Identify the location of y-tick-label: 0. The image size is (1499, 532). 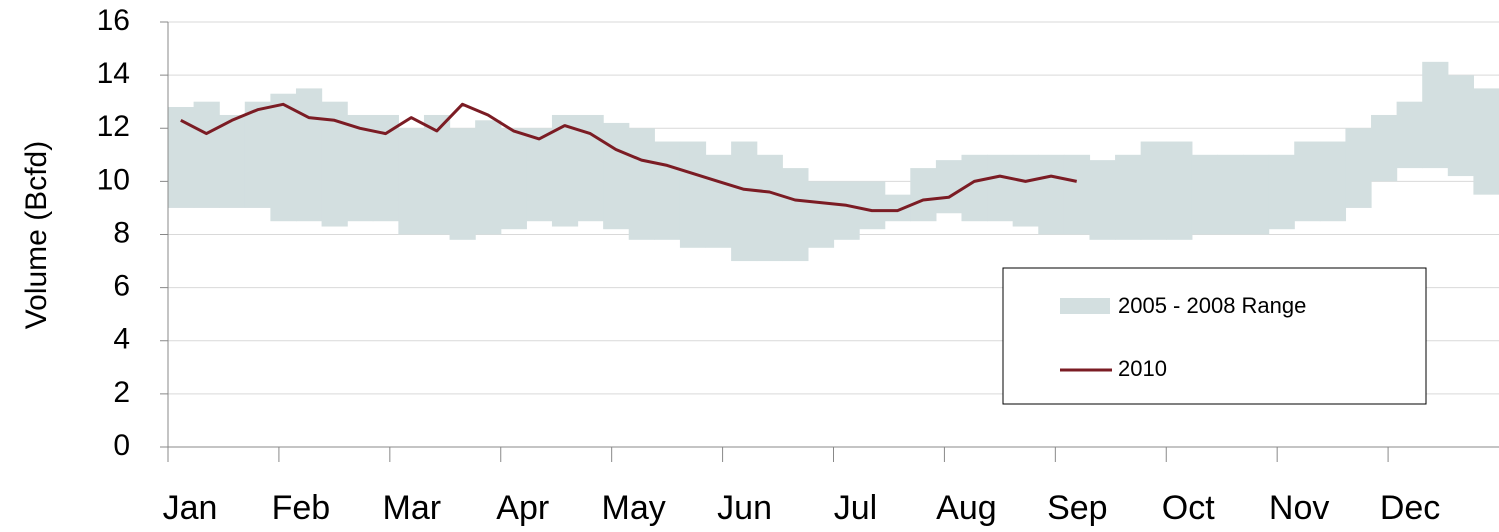
(121, 445).